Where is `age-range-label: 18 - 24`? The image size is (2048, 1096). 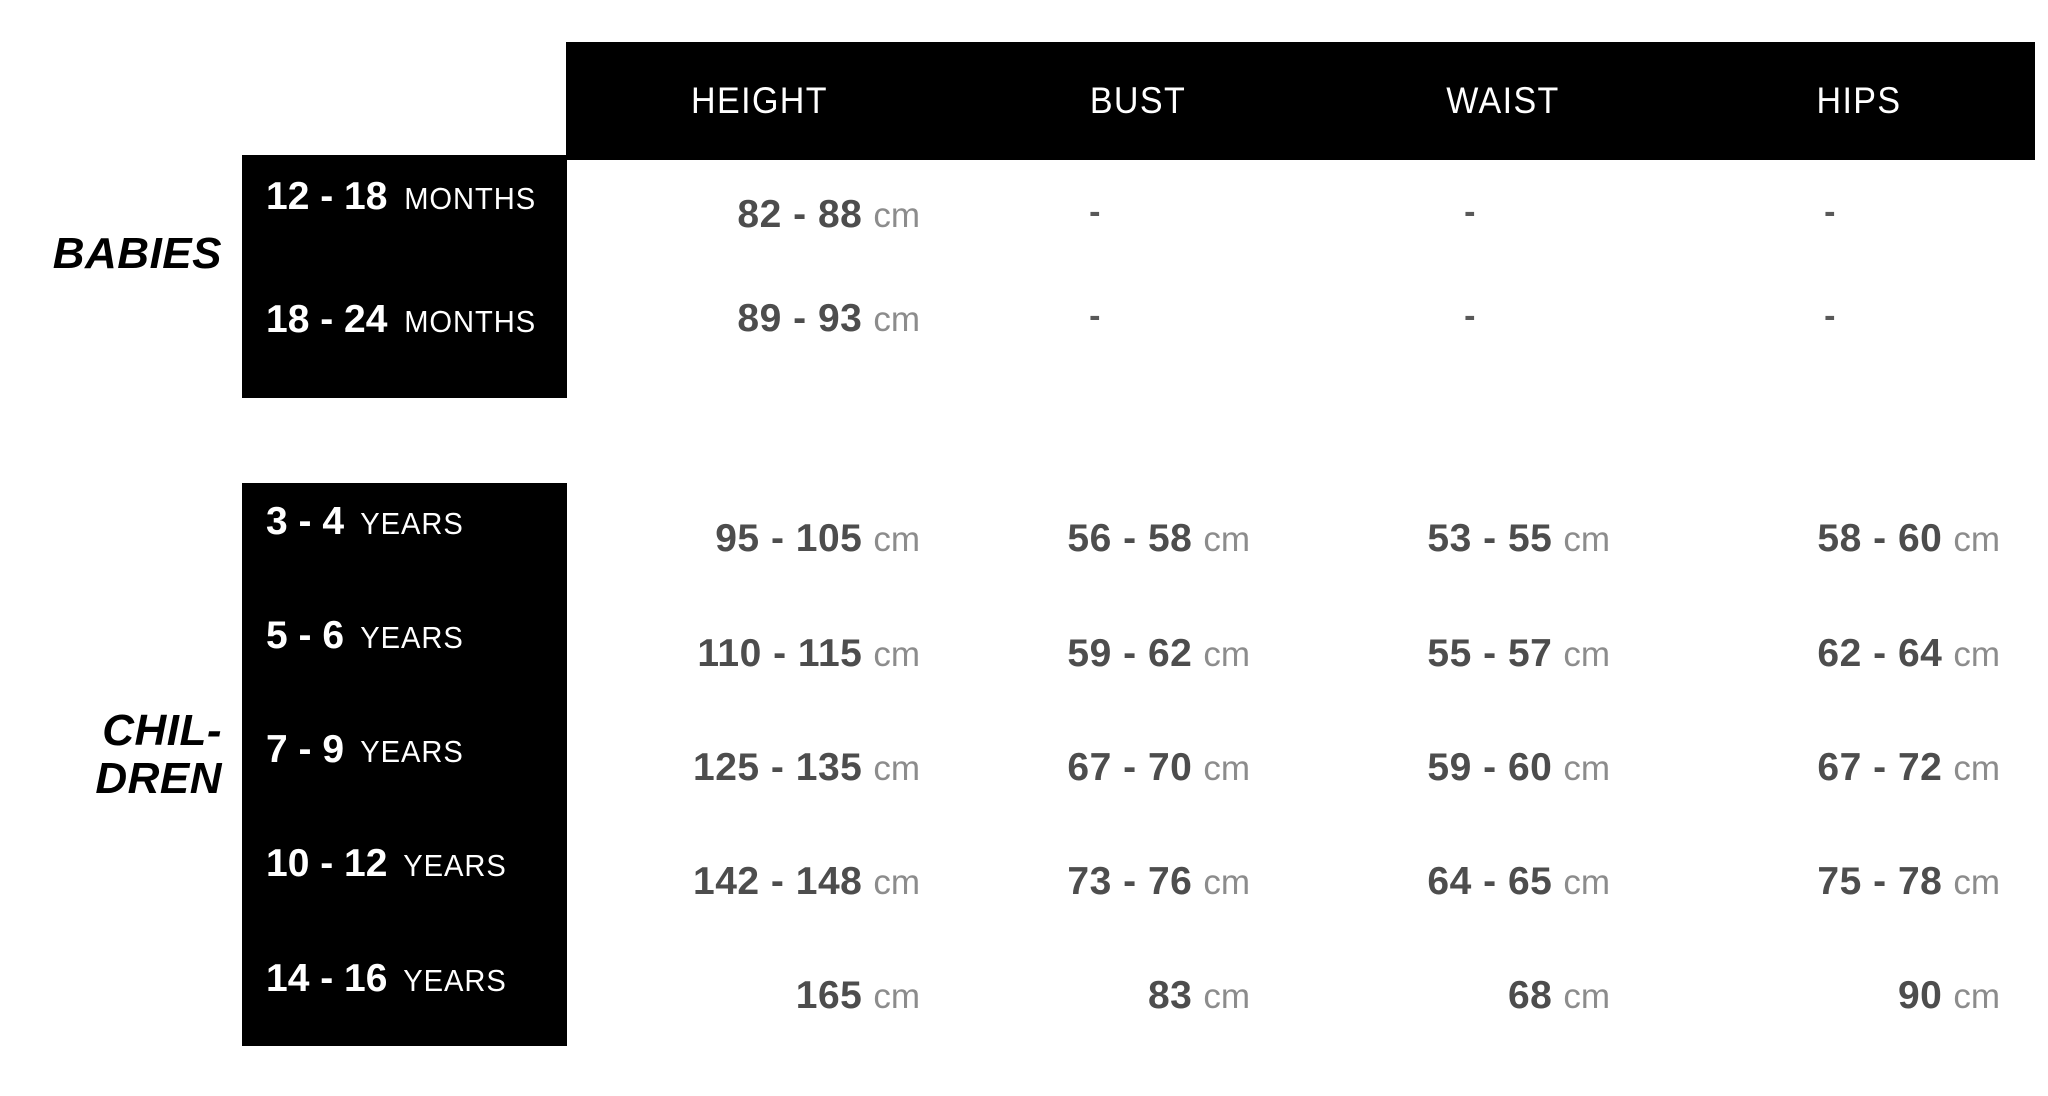
age-range-label: 18 - 24 is located at coordinates (327, 319).